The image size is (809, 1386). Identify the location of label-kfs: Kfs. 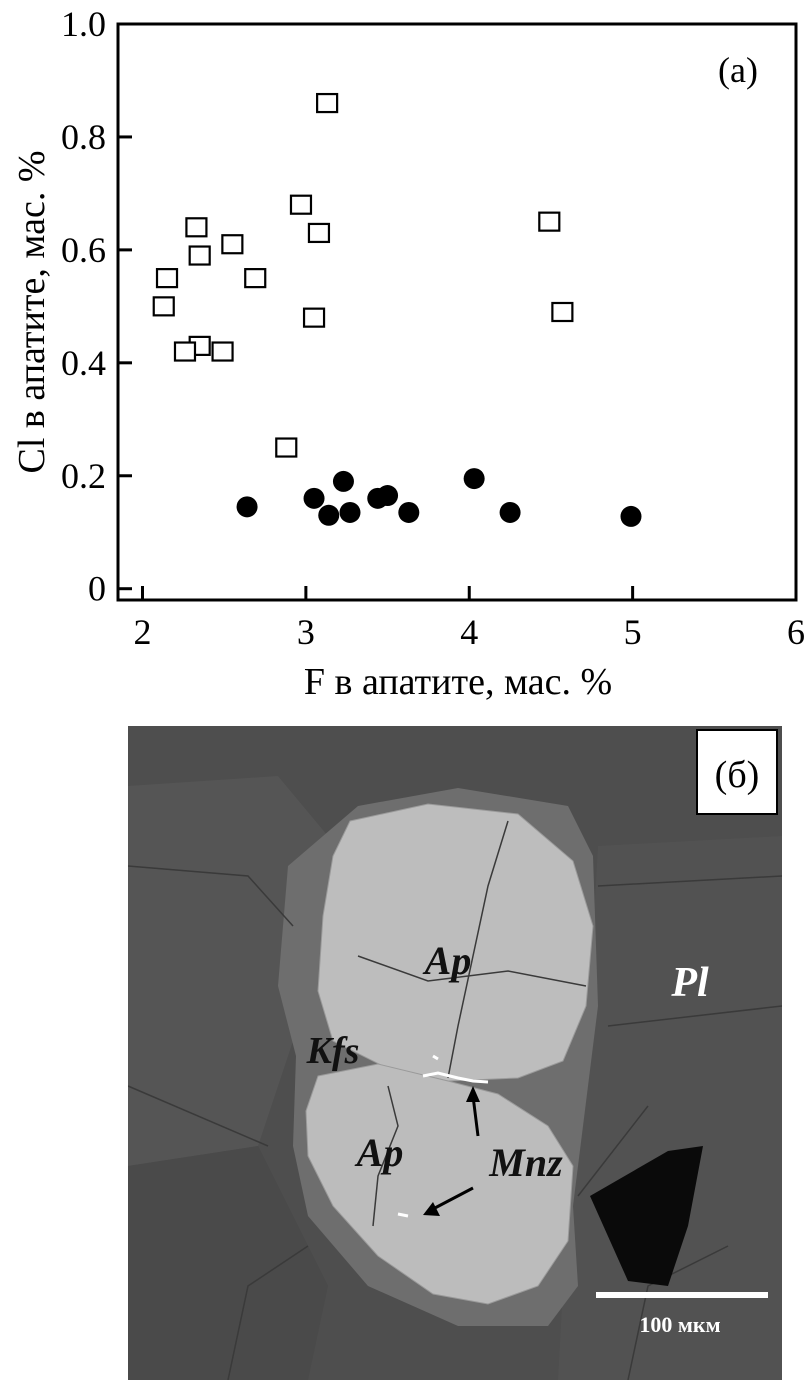
(333, 1051).